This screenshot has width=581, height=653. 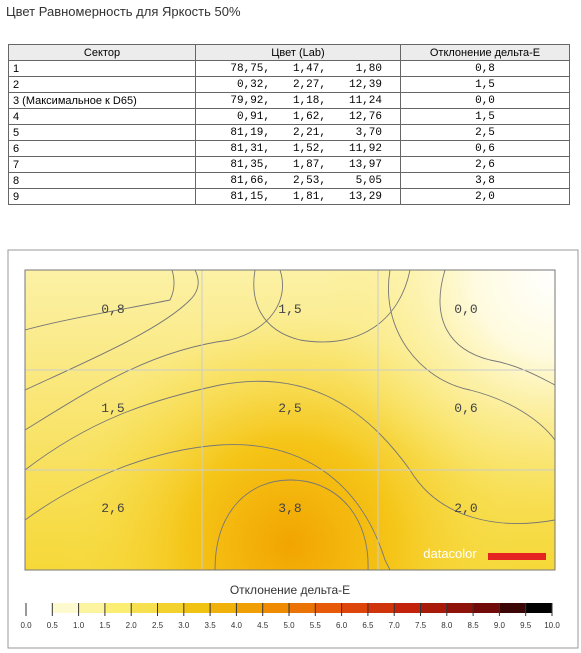 What do you see at coordinates (500, 625) in the screenshot?
I see `colorbar-label: 9.0` at bounding box center [500, 625].